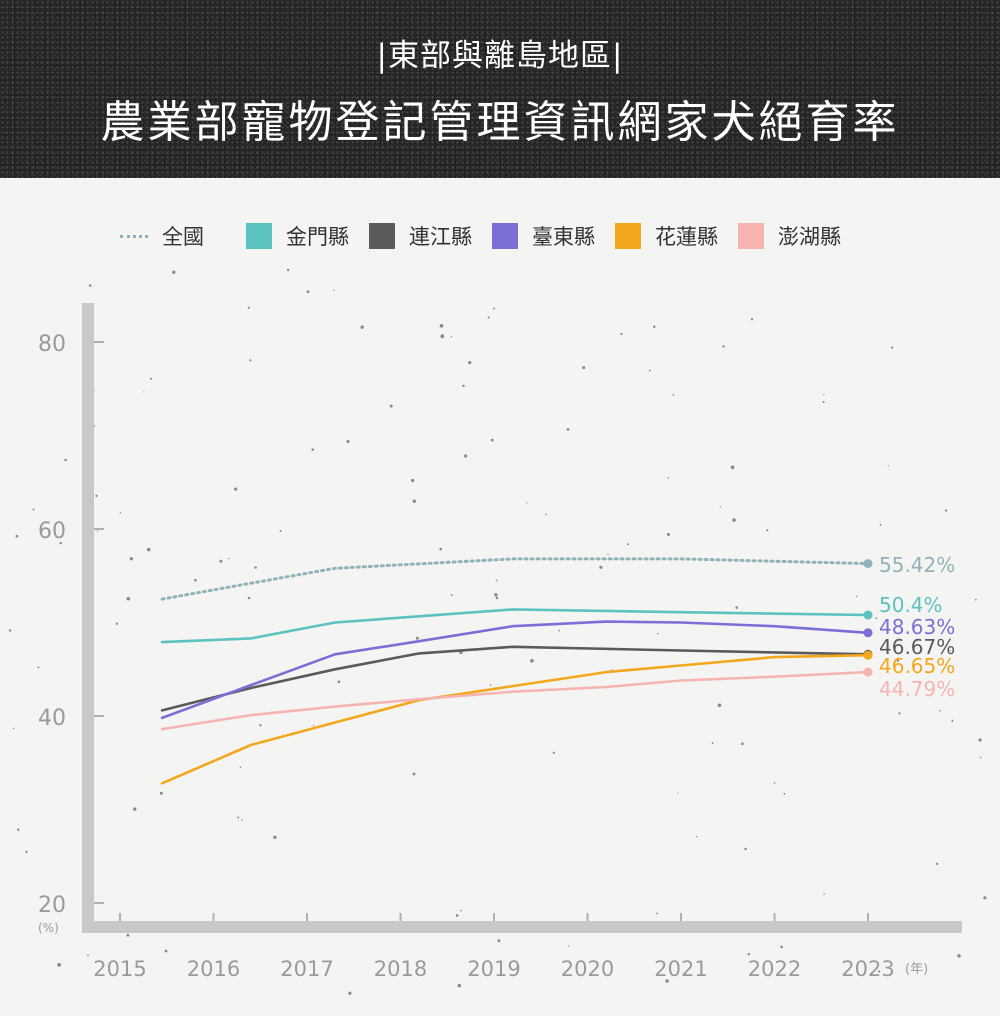 The image size is (1000, 1016). What do you see at coordinates (52, 531) in the screenshot?
I see `y-tick-label: 60` at bounding box center [52, 531].